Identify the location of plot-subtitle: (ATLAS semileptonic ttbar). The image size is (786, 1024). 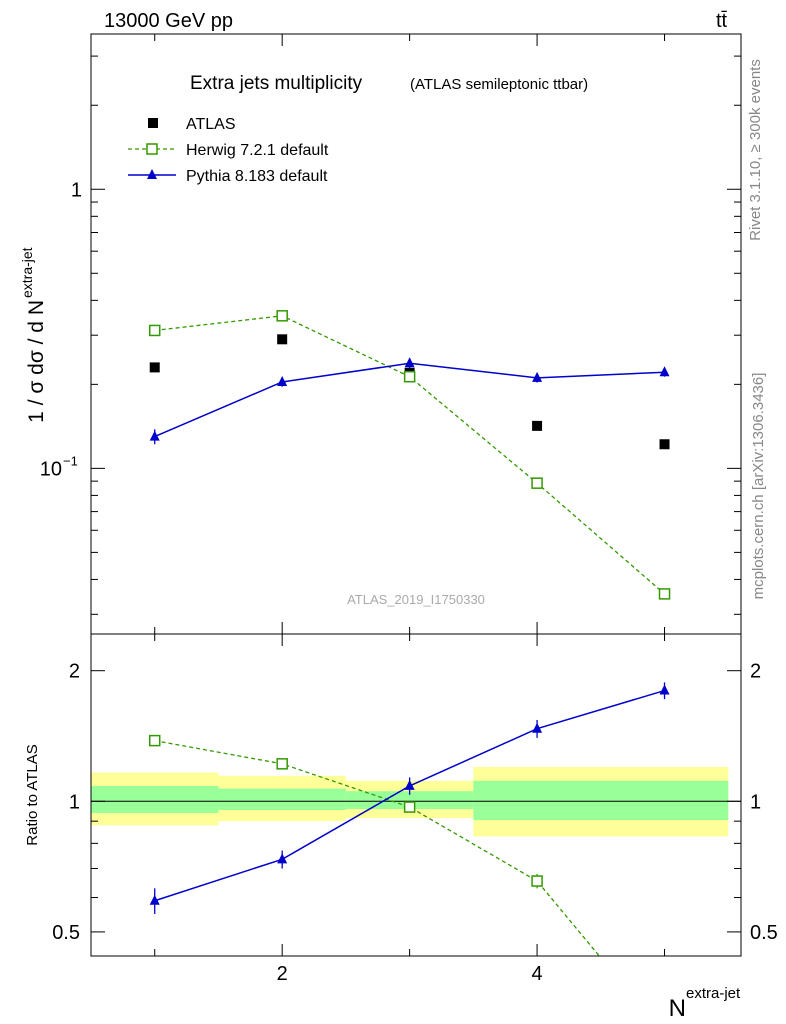
(499, 84).